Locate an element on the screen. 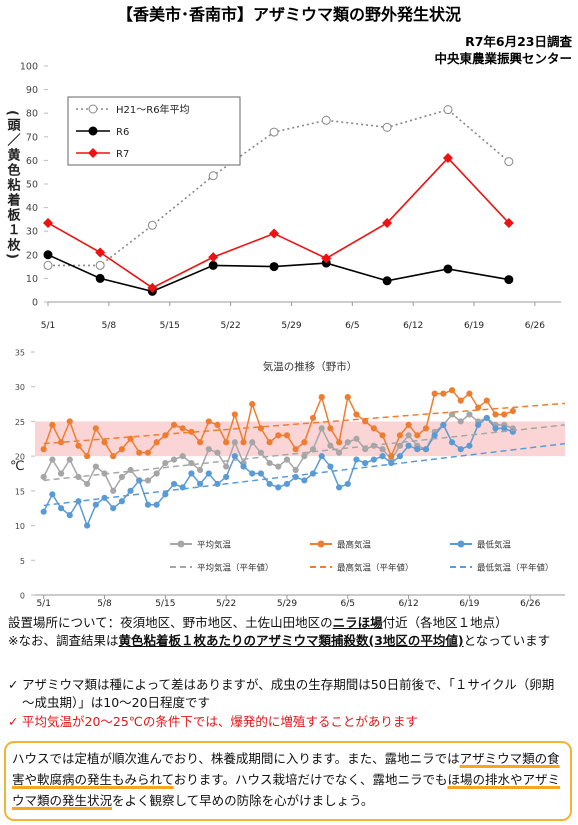  survey-date: R7年6月23日調査 is located at coordinates (518, 41).